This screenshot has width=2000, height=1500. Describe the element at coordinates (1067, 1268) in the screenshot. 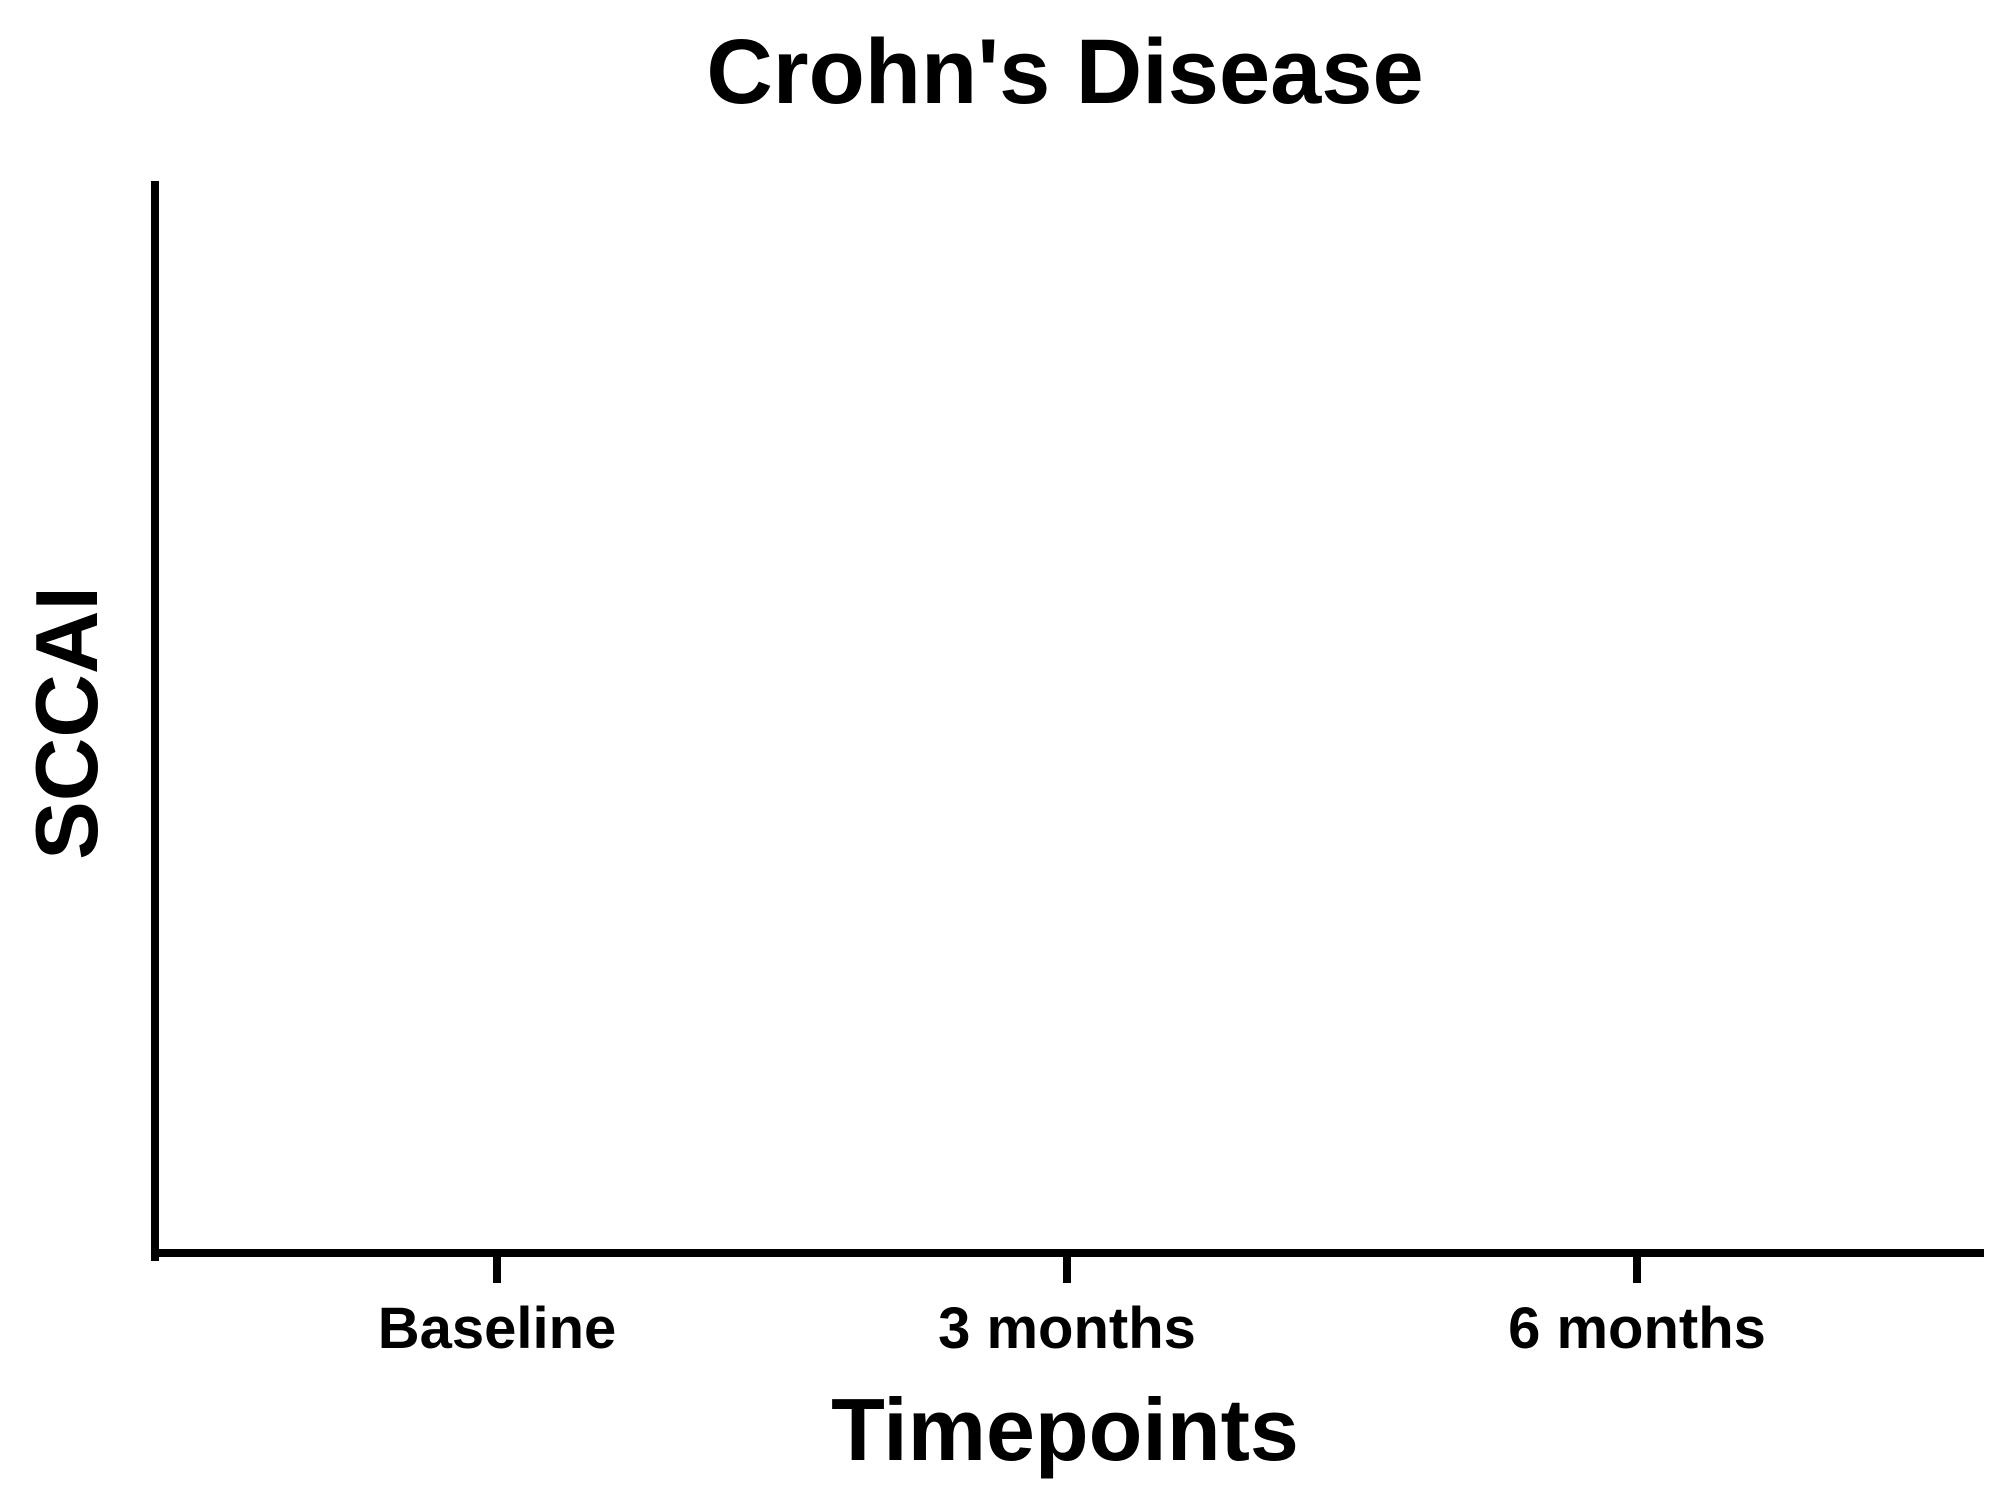

I see `x-axis-ticks` at that location.